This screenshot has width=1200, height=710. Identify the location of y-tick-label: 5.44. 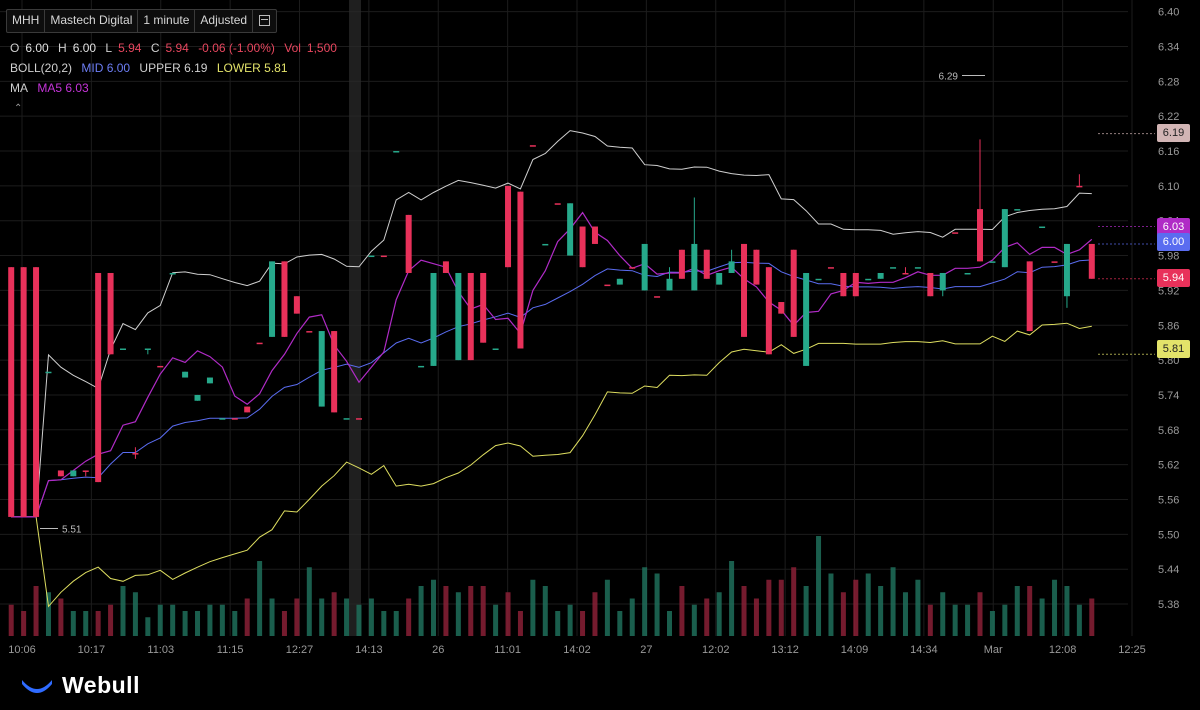
(1168, 570).